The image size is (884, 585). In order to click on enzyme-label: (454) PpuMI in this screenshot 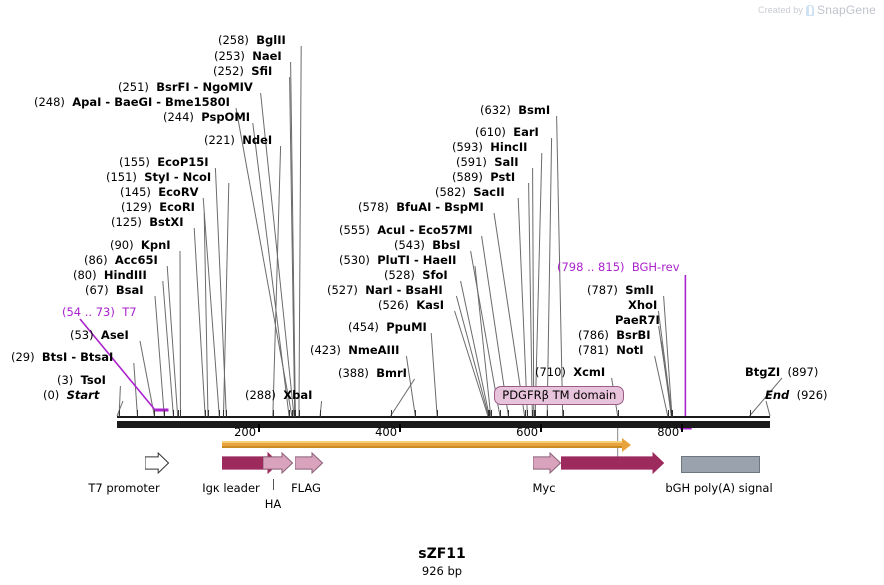, I will do `click(387, 327)`.